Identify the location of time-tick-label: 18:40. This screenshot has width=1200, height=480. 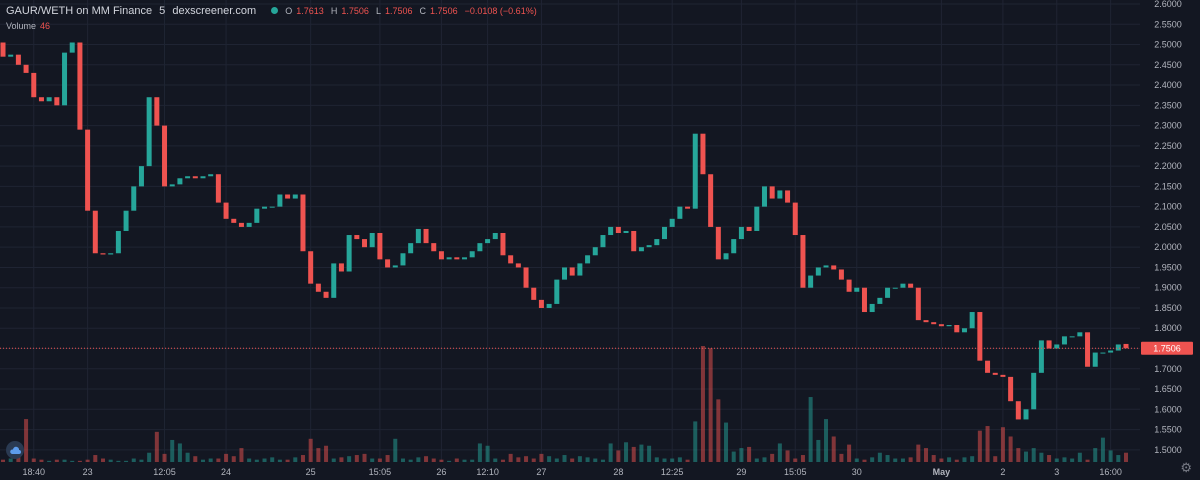
(34, 472).